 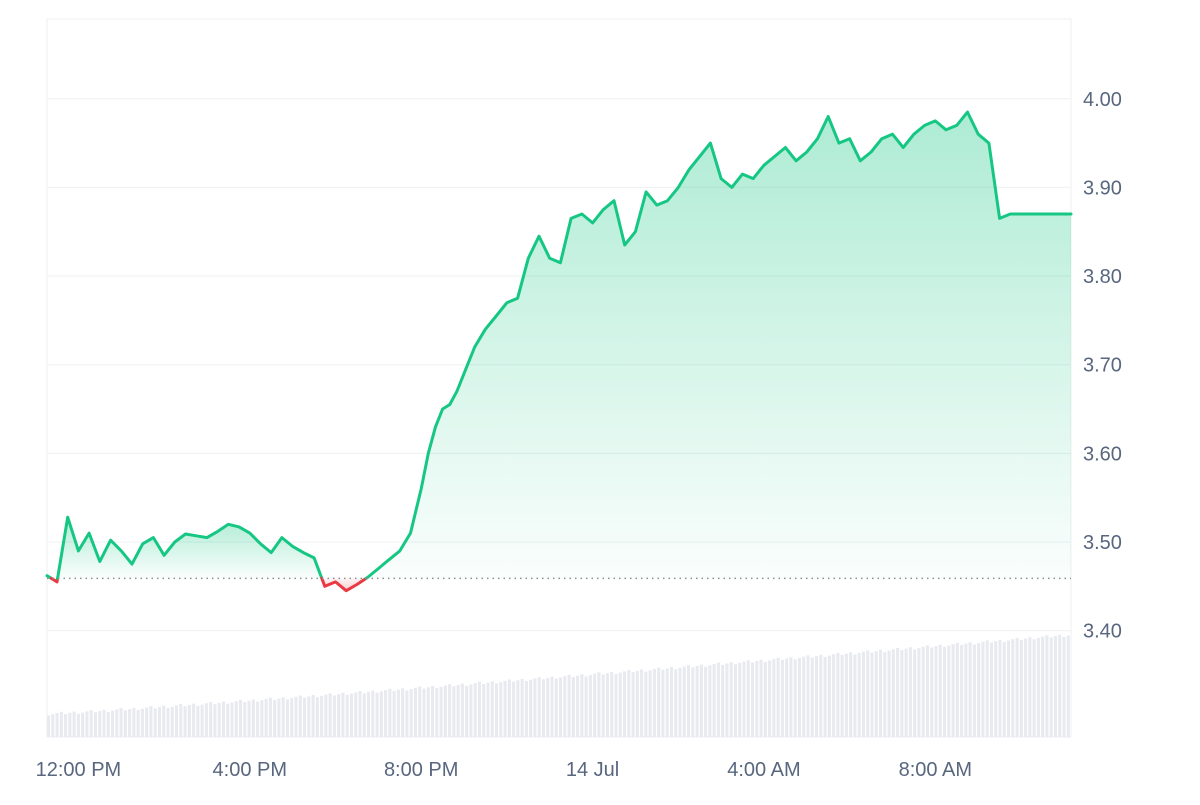 What do you see at coordinates (250, 770) in the screenshot?
I see `x-tick-label: 4:00 PM` at bounding box center [250, 770].